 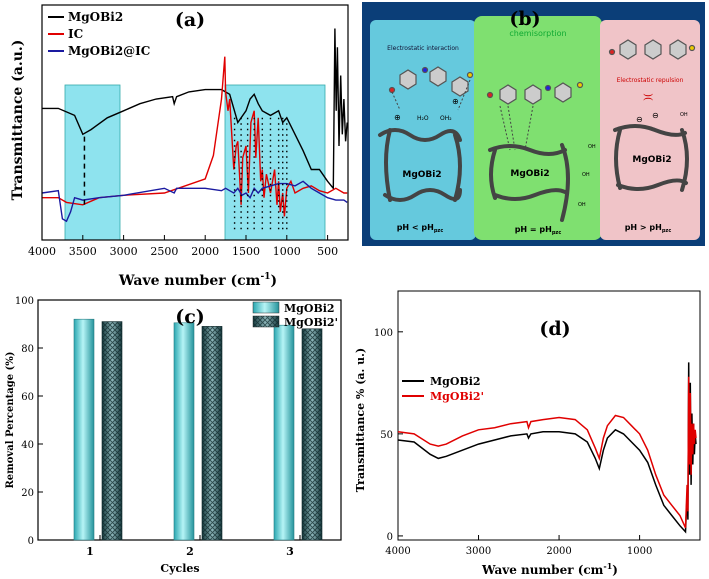 I want to click on panel-b-ph-2: pH > pHpzc, so click(x=648, y=228).